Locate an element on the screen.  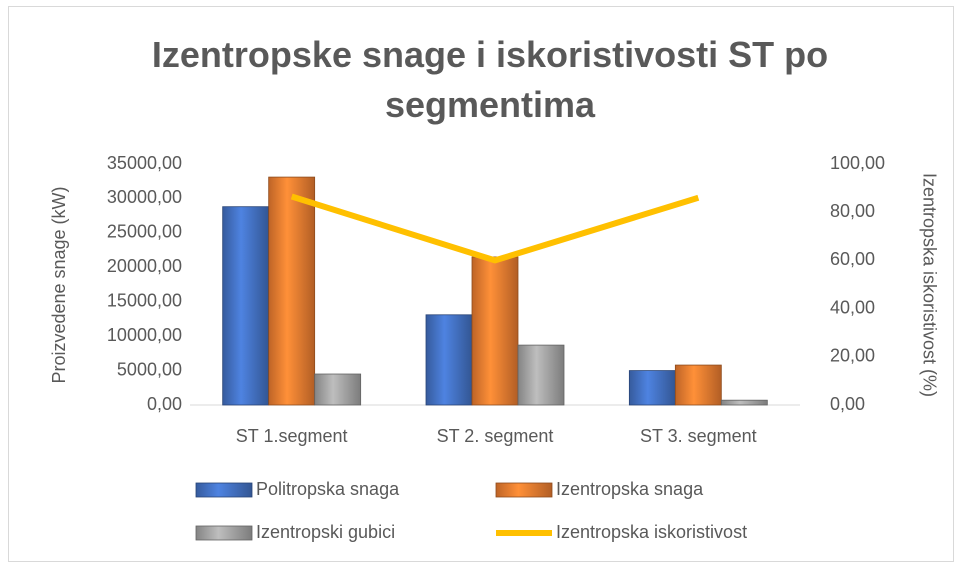
line-series is located at coordinates (495, 228).